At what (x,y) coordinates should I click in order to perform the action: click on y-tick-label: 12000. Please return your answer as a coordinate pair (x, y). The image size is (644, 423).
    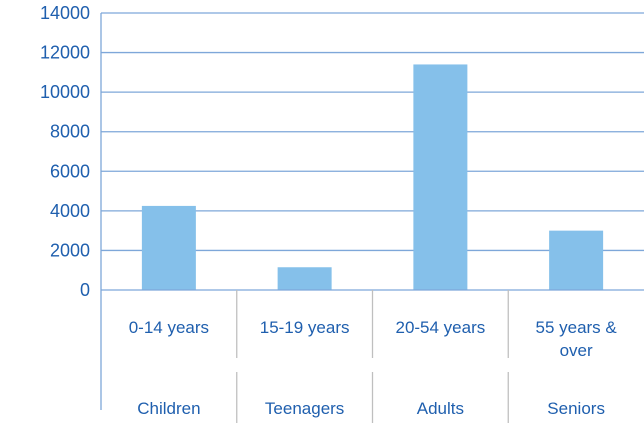
    Looking at the image, I should click on (65, 53).